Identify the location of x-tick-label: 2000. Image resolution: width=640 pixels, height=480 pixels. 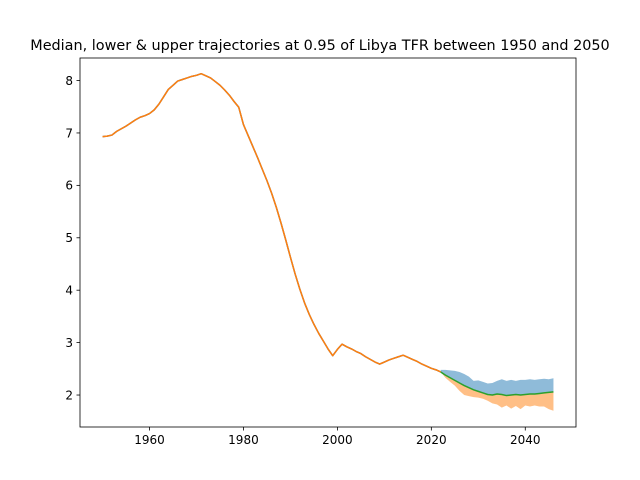
(337, 440).